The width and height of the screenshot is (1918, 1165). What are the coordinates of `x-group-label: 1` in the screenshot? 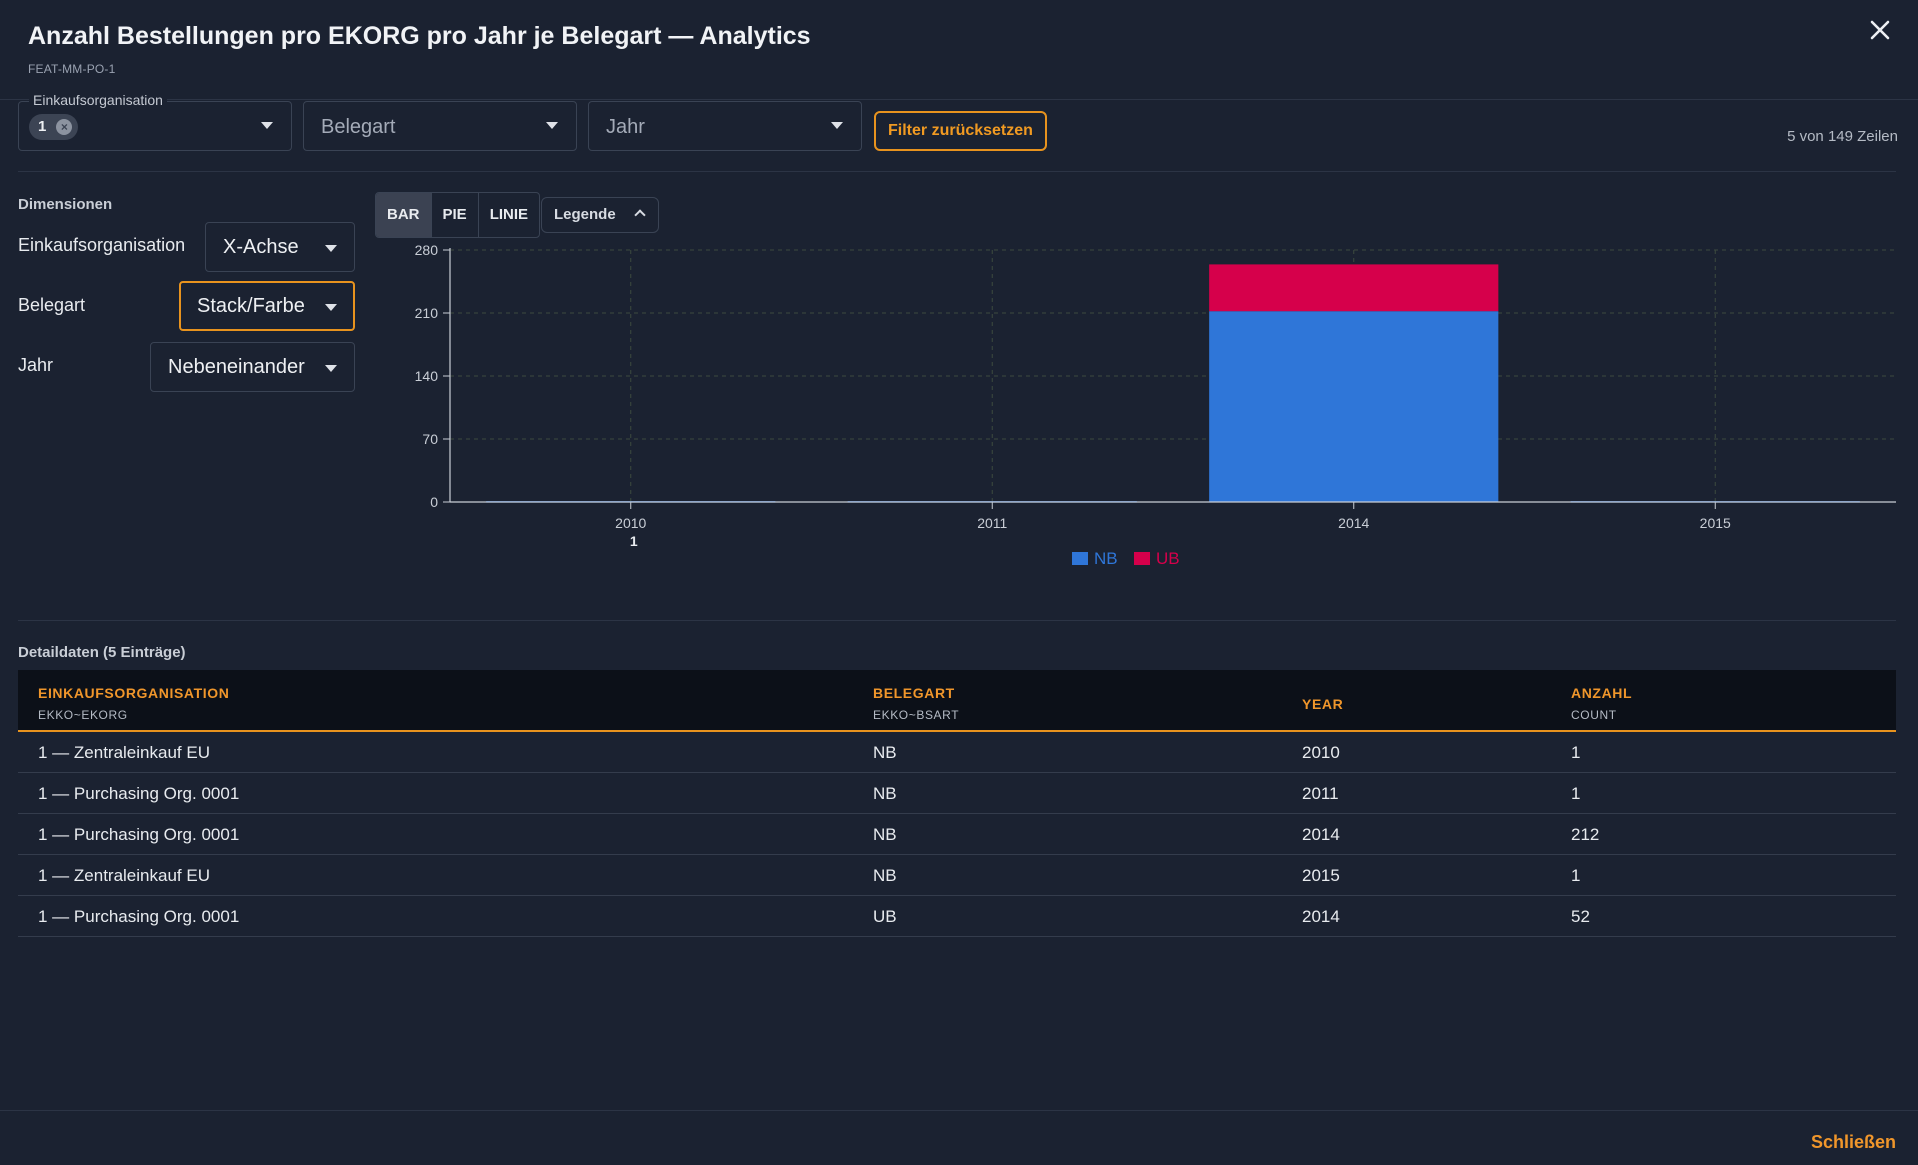 It's located at (634, 541).